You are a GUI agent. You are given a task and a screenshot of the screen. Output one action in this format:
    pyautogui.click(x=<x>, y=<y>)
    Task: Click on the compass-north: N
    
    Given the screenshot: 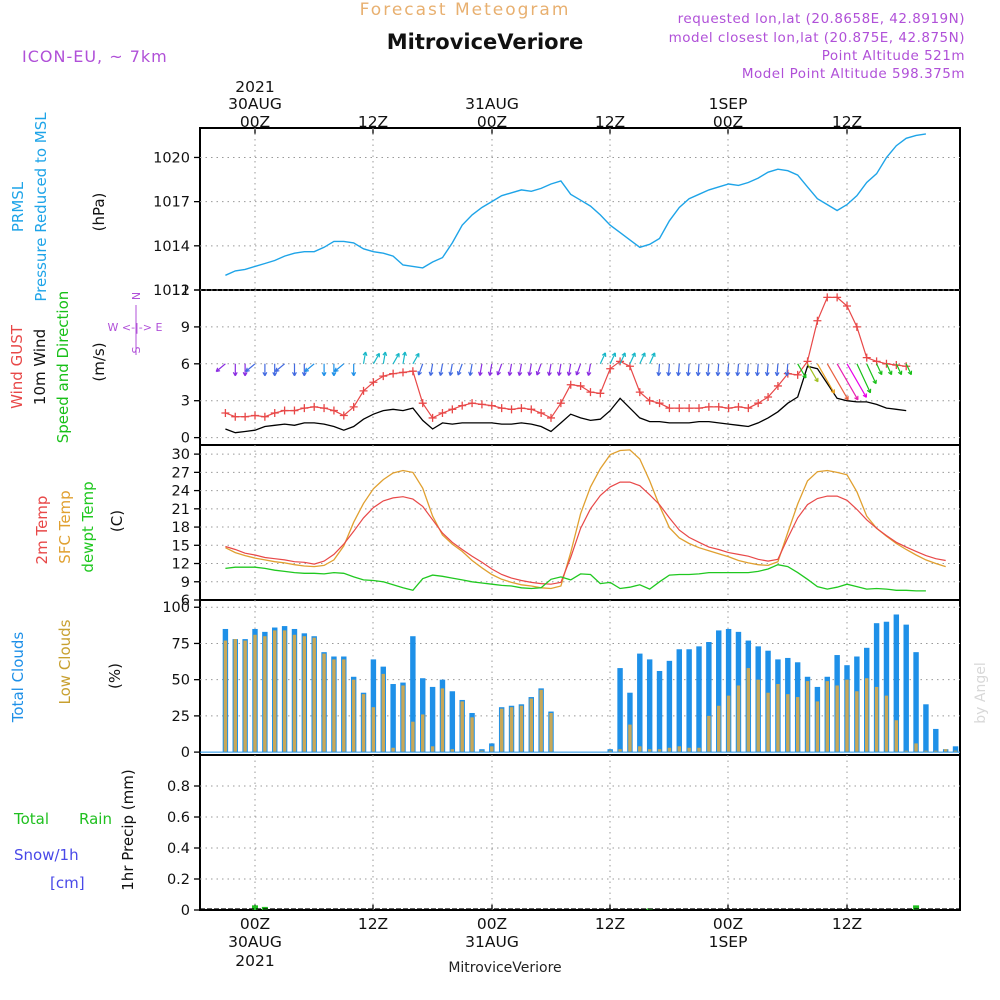 What is the action you would take?
    pyautogui.click(x=136, y=296)
    